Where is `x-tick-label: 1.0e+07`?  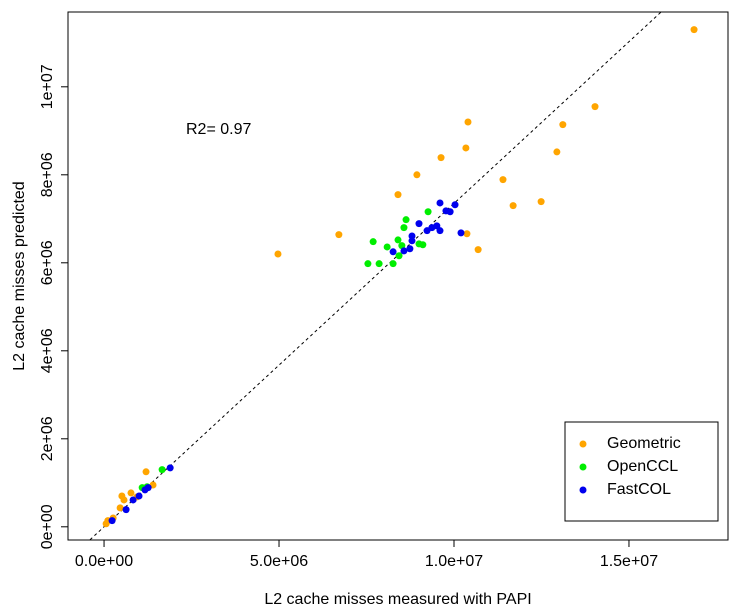 x-tick-label: 1.0e+07 is located at coordinates (454, 561).